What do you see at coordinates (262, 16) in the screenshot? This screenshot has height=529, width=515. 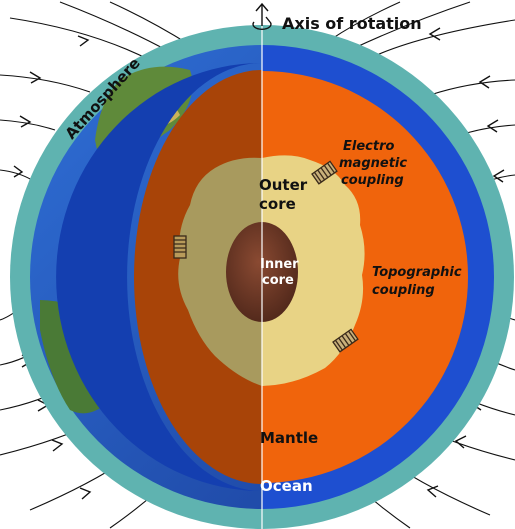 I see `rotation-arrow-icon` at bounding box center [262, 16].